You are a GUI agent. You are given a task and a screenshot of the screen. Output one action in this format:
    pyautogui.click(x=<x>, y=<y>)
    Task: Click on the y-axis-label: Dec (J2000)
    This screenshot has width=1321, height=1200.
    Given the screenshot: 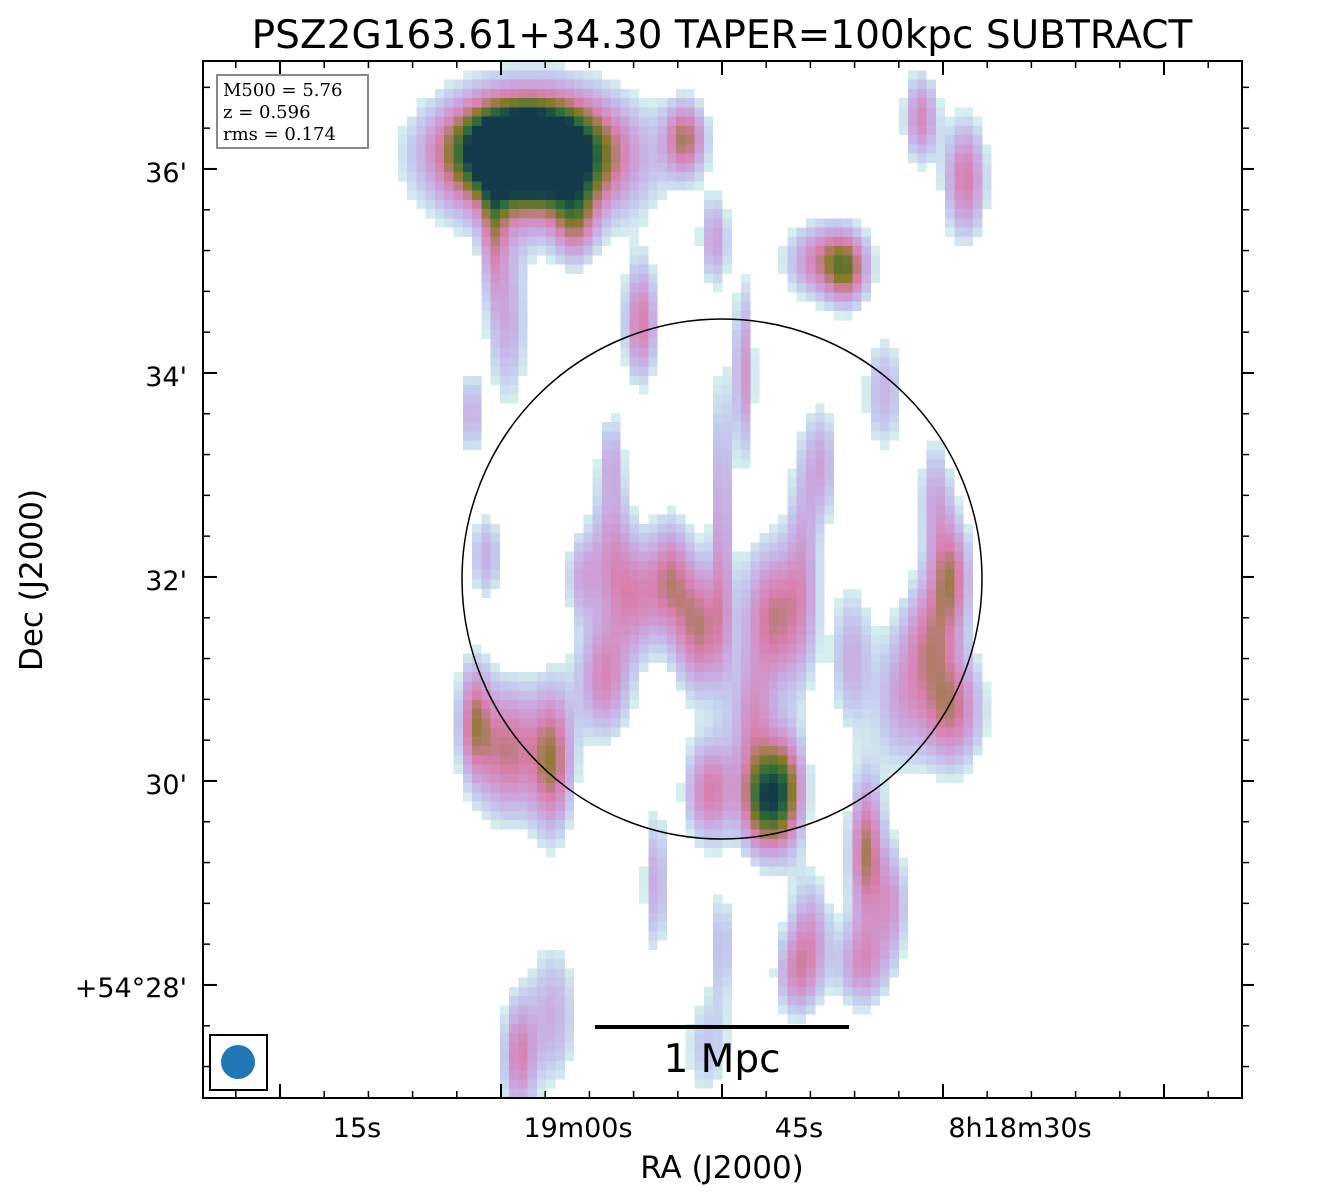 What is the action you would take?
    pyautogui.click(x=32, y=580)
    